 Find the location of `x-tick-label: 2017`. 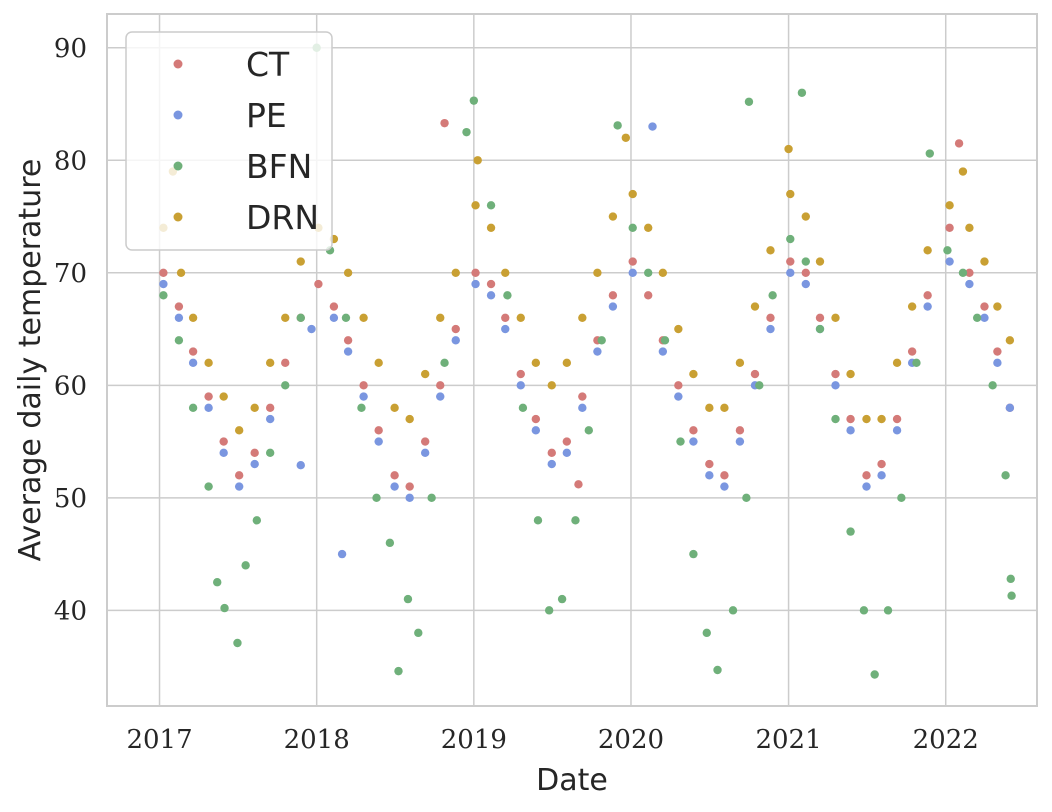

x-tick-label: 2017 is located at coordinates (159, 740).